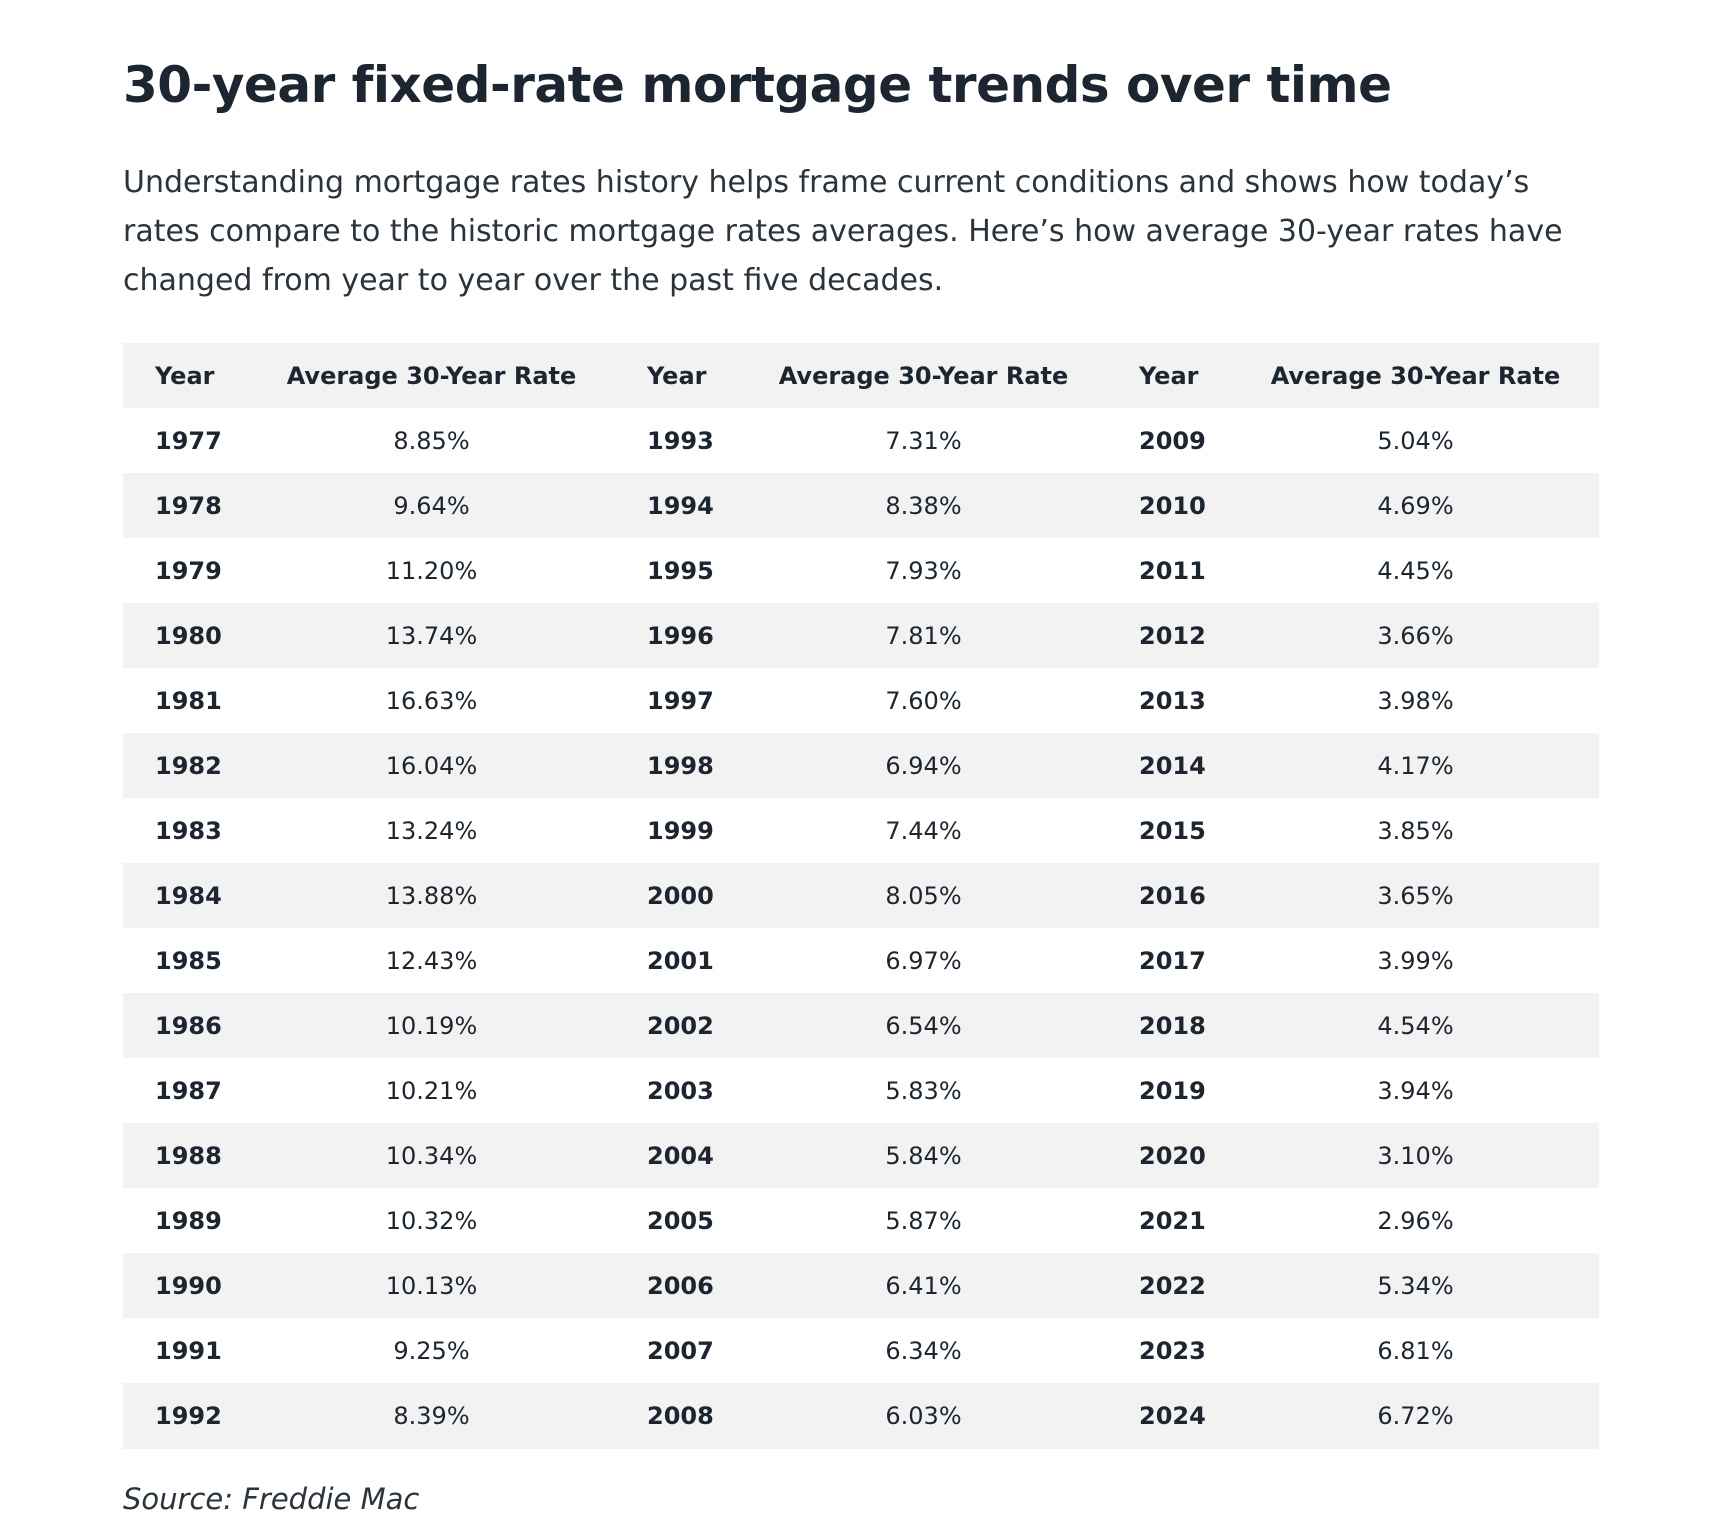 The height and width of the screenshot is (1528, 1720). What do you see at coordinates (431, 765) in the screenshot?
I see `rate-cell: 16.04%` at bounding box center [431, 765].